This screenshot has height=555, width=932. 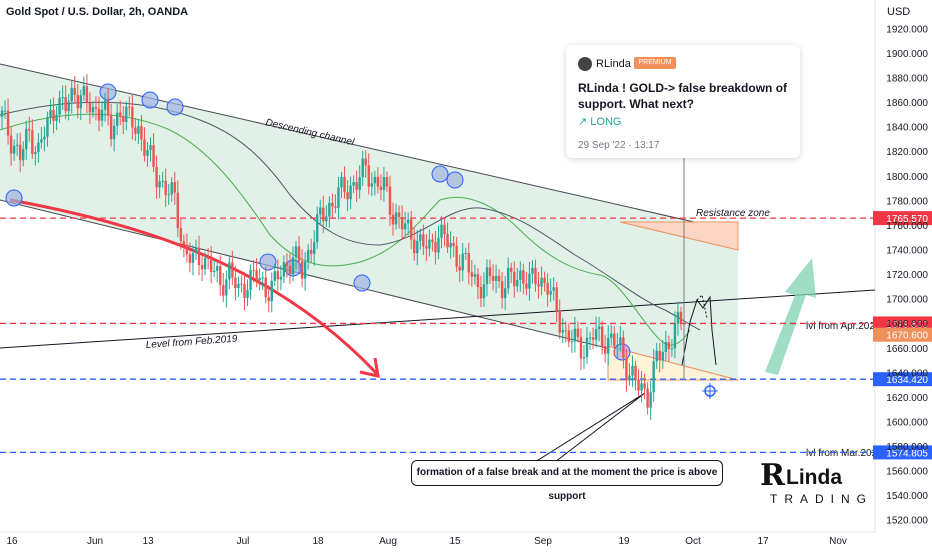 I want to click on x-tick-label: 18, so click(x=318, y=541).